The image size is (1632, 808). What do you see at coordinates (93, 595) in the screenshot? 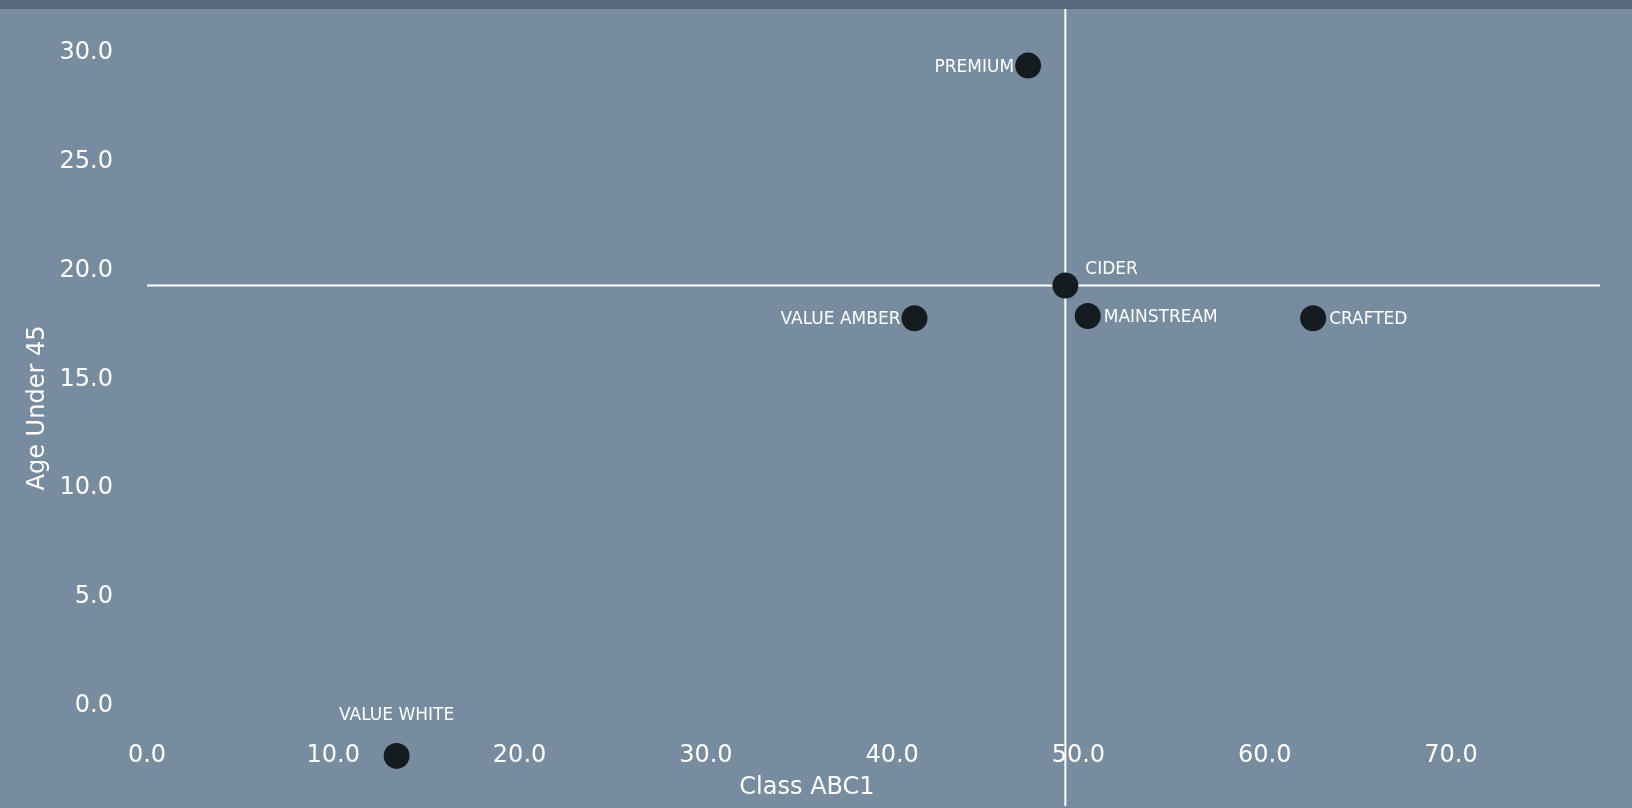
I see `y-tick-label: 5.0` at bounding box center [93, 595].